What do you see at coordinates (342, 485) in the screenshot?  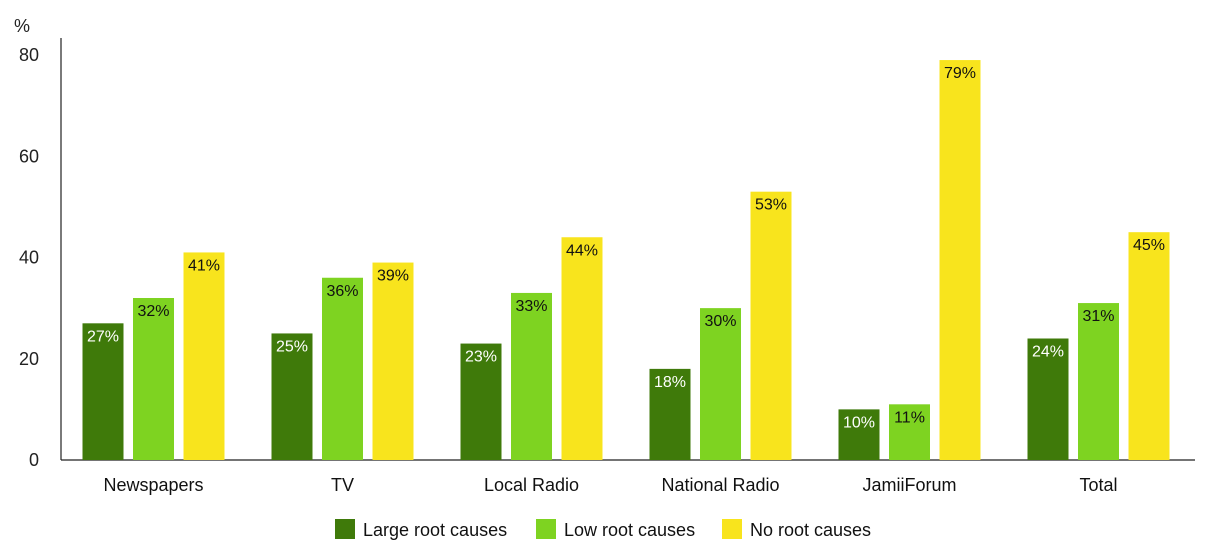 I see `x-category-label: TV` at bounding box center [342, 485].